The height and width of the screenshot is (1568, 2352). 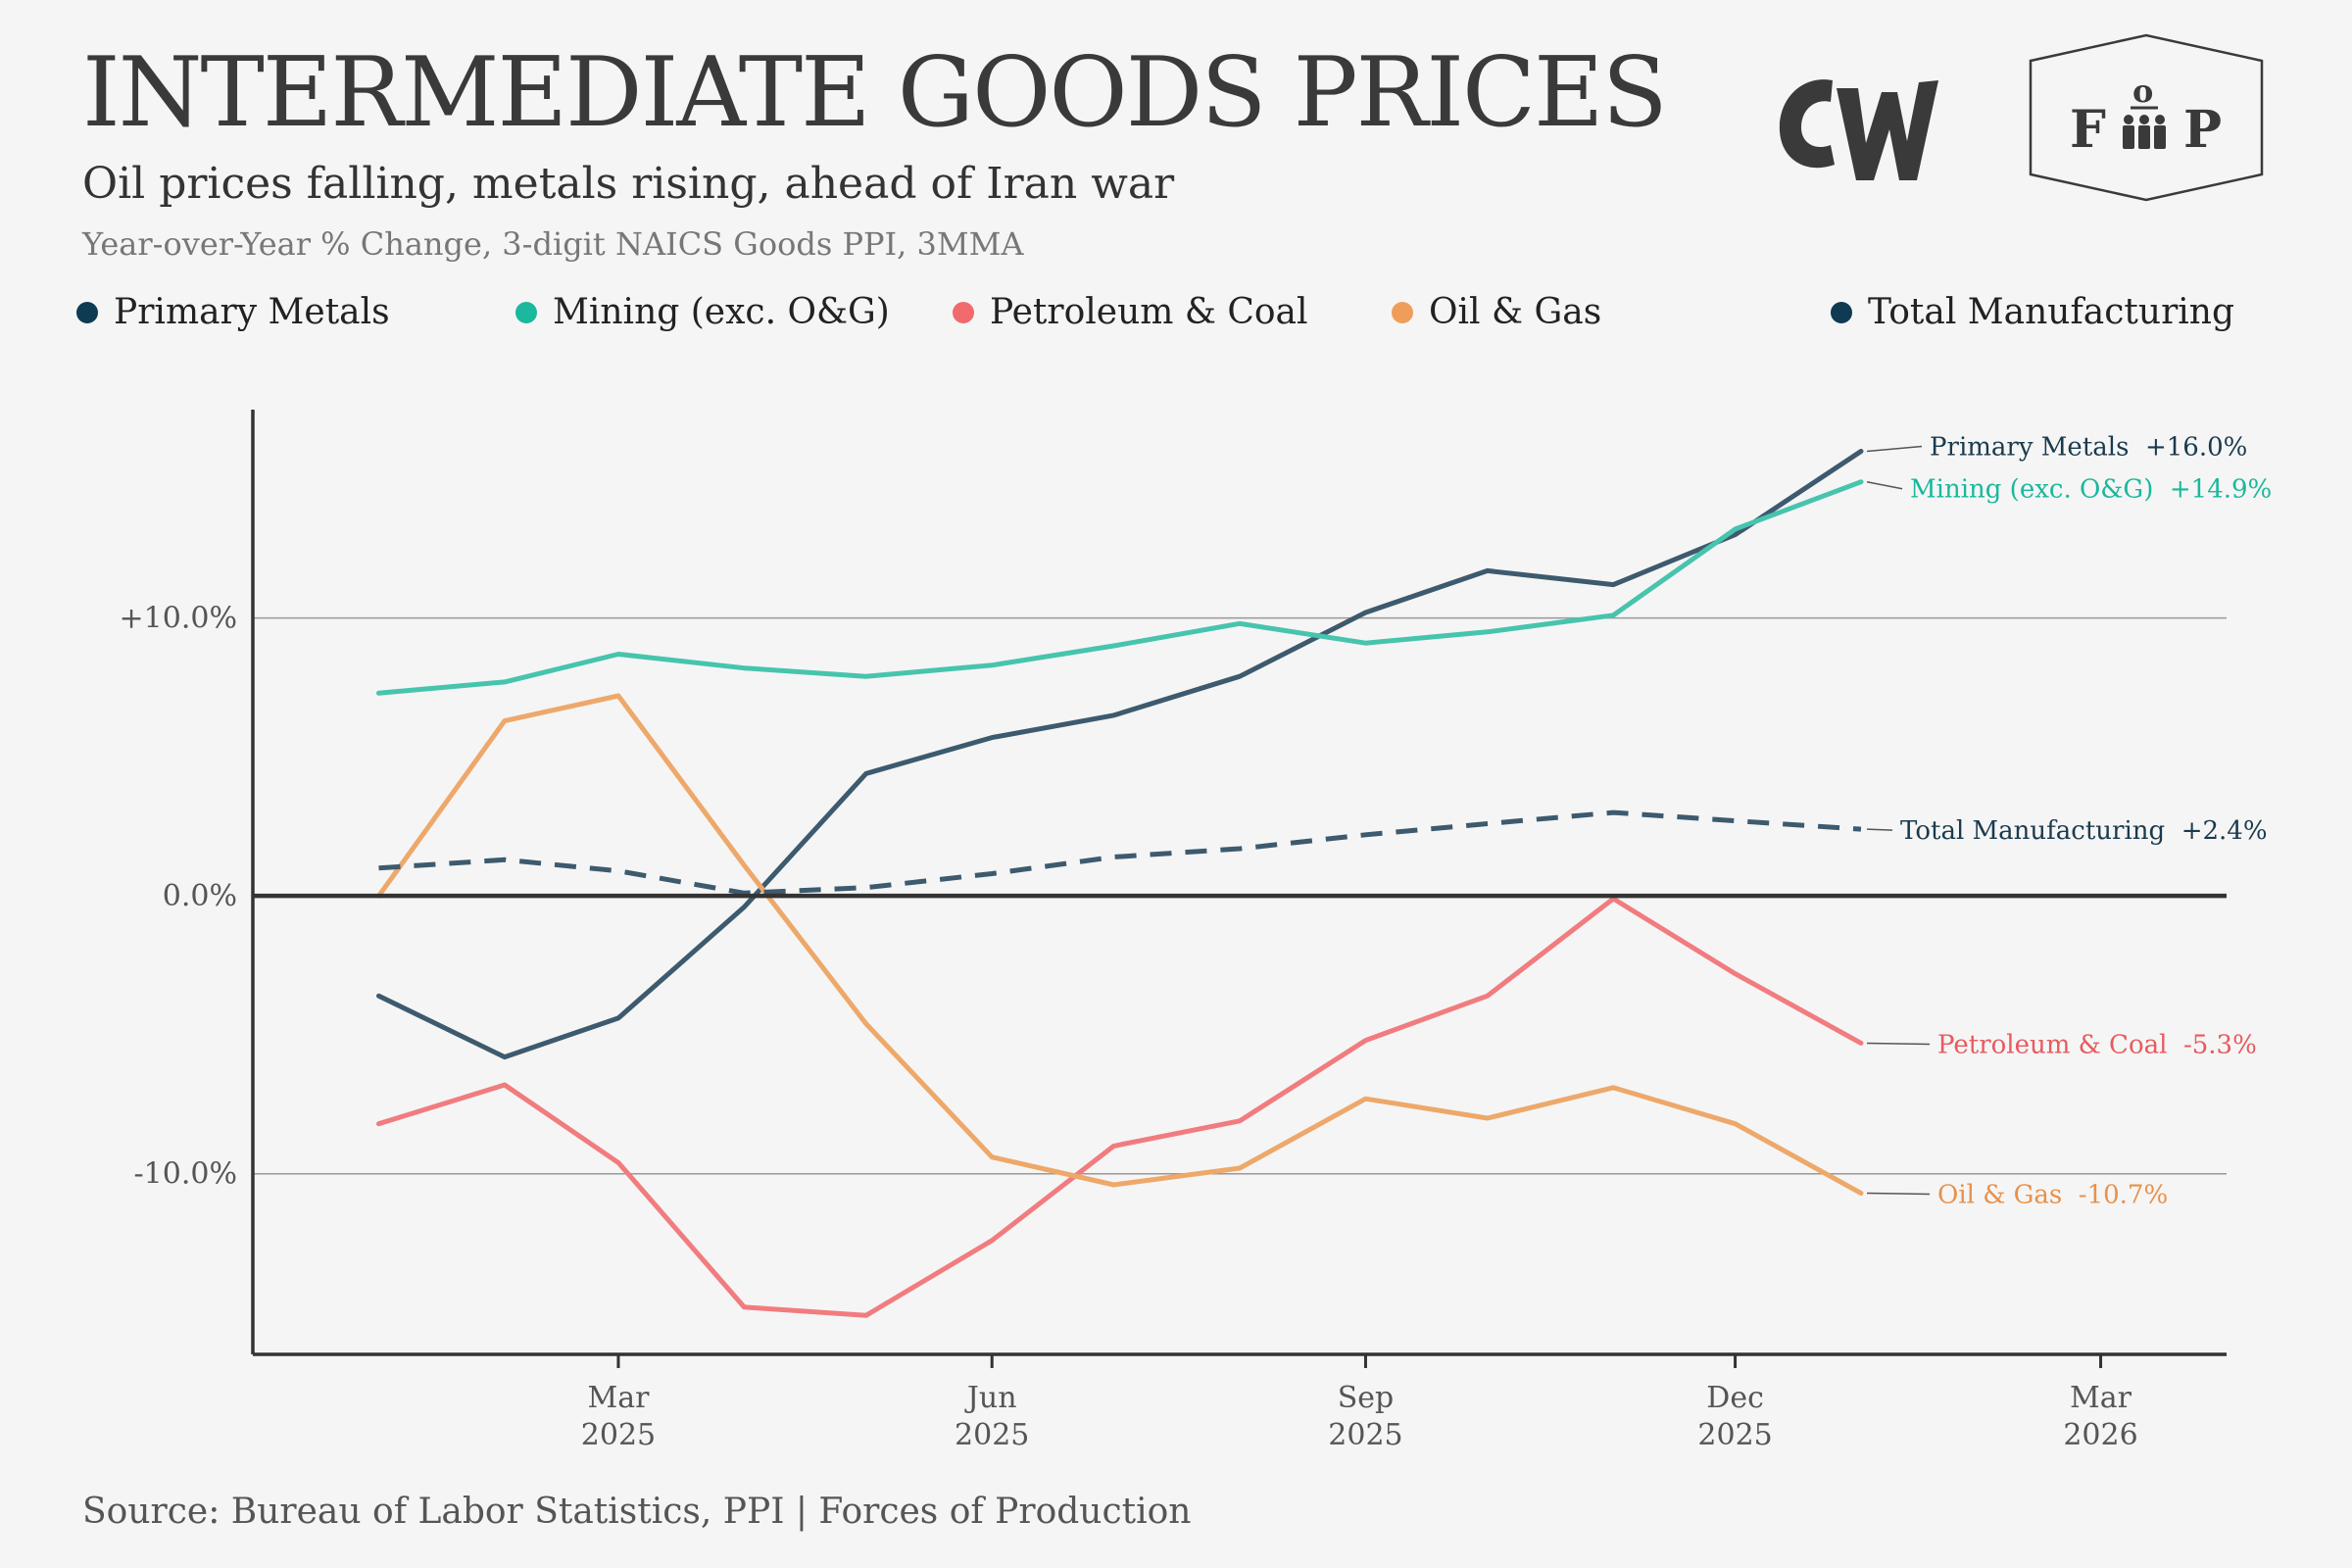 I want to click on legend-label-oil-gas: Oil & Gas, so click(x=1515, y=312).